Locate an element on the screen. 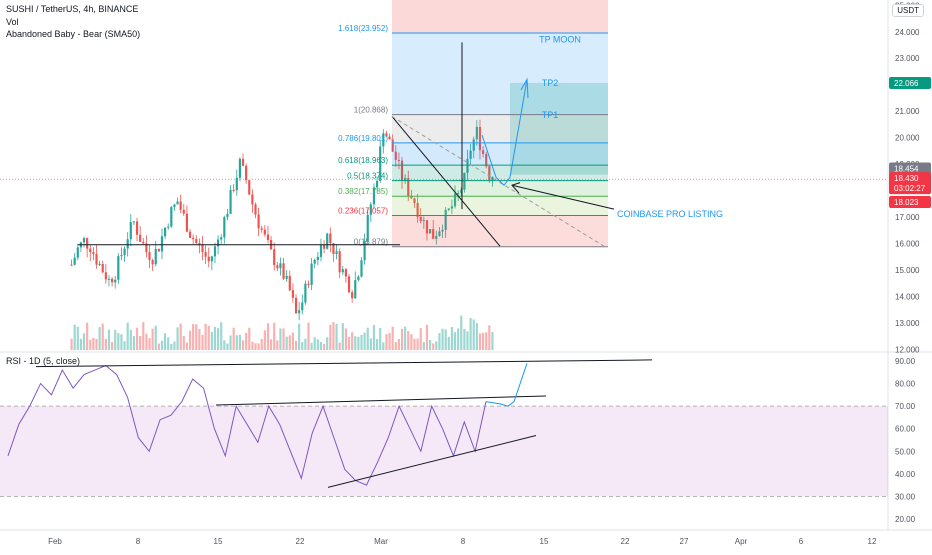 The image size is (932, 555). y-tick-label: 20.000 is located at coordinates (907, 138).